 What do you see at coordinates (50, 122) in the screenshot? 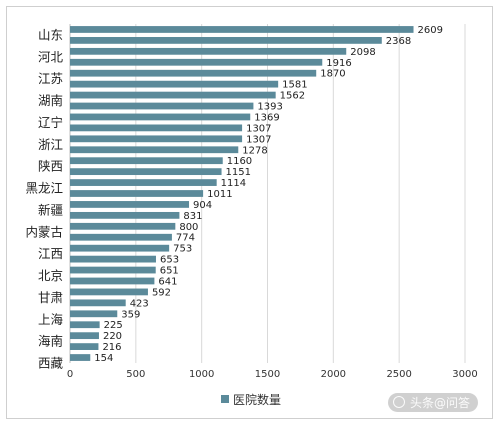
I see `category-label: 辽宁` at bounding box center [50, 122].